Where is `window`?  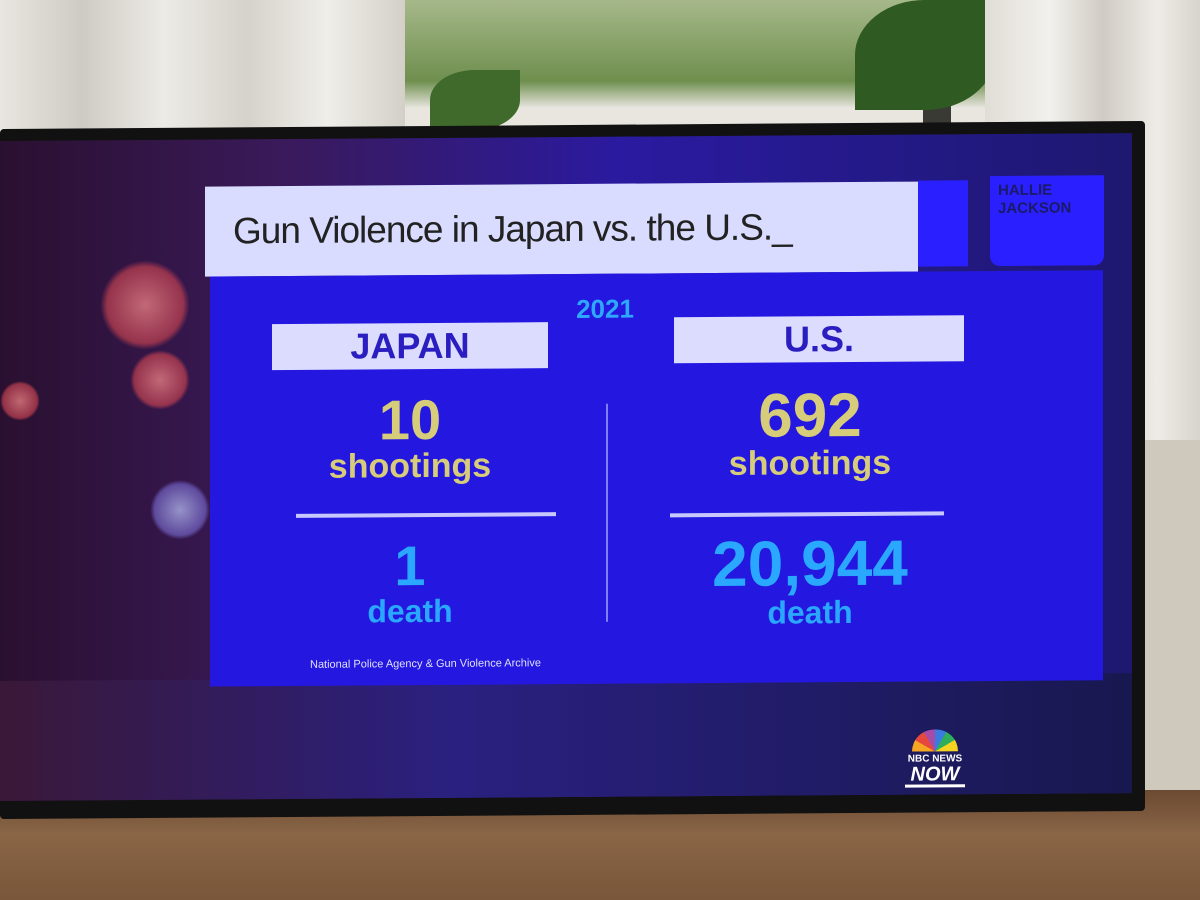 window is located at coordinates (702, 67).